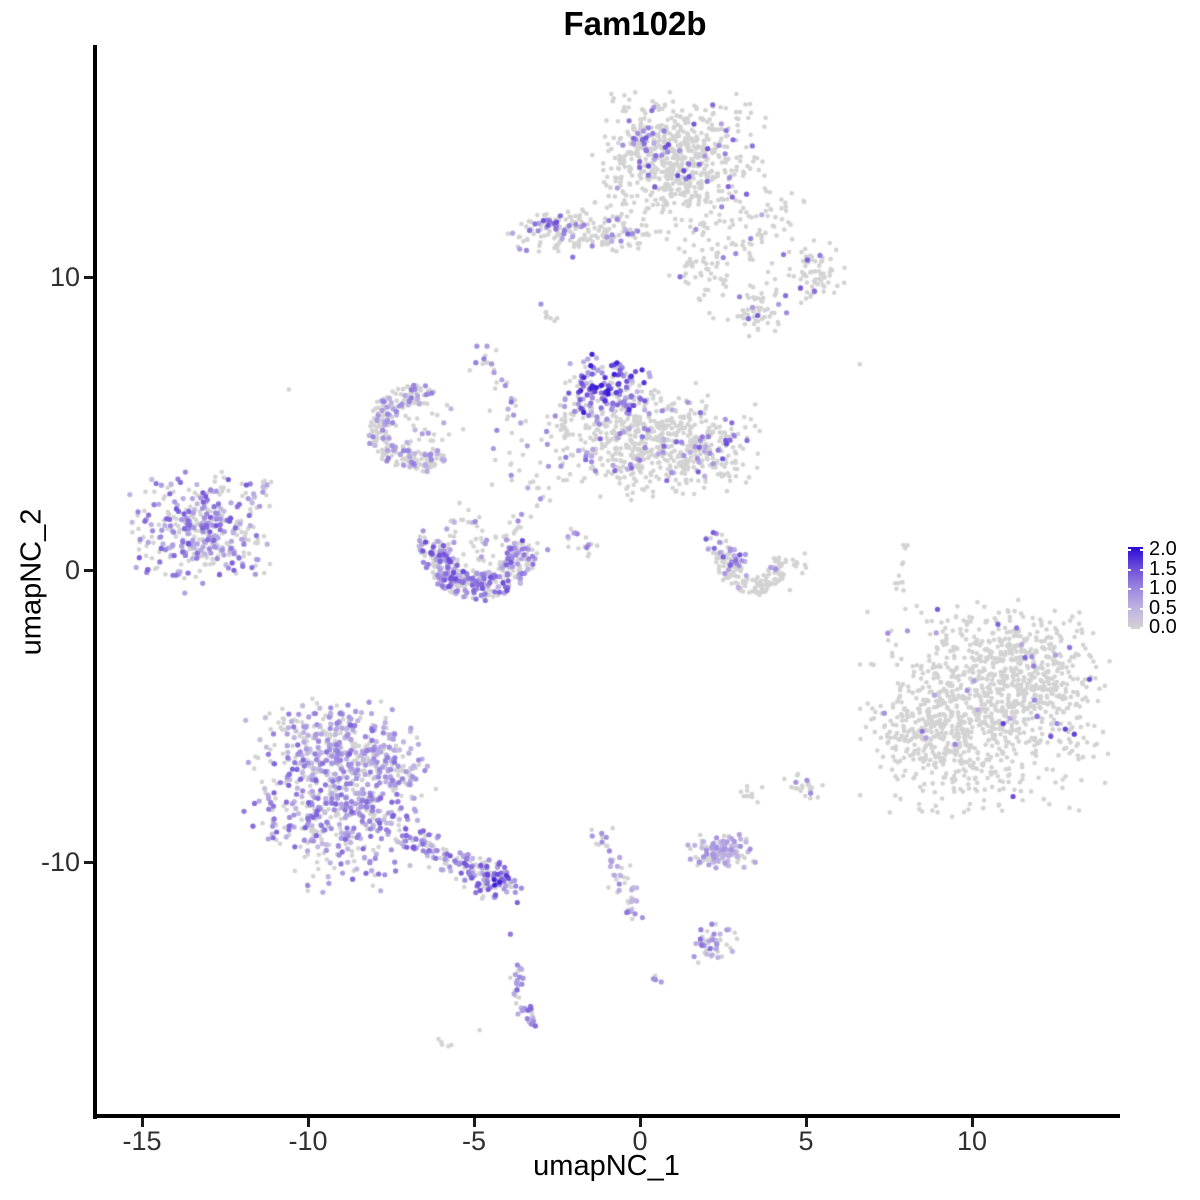 This screenshot has height=1200, width=1200. What do you see at coordinates (308, 1141) in the screenshot?
I see `x-tick-label: -10` at bounding box center [308, 1141].